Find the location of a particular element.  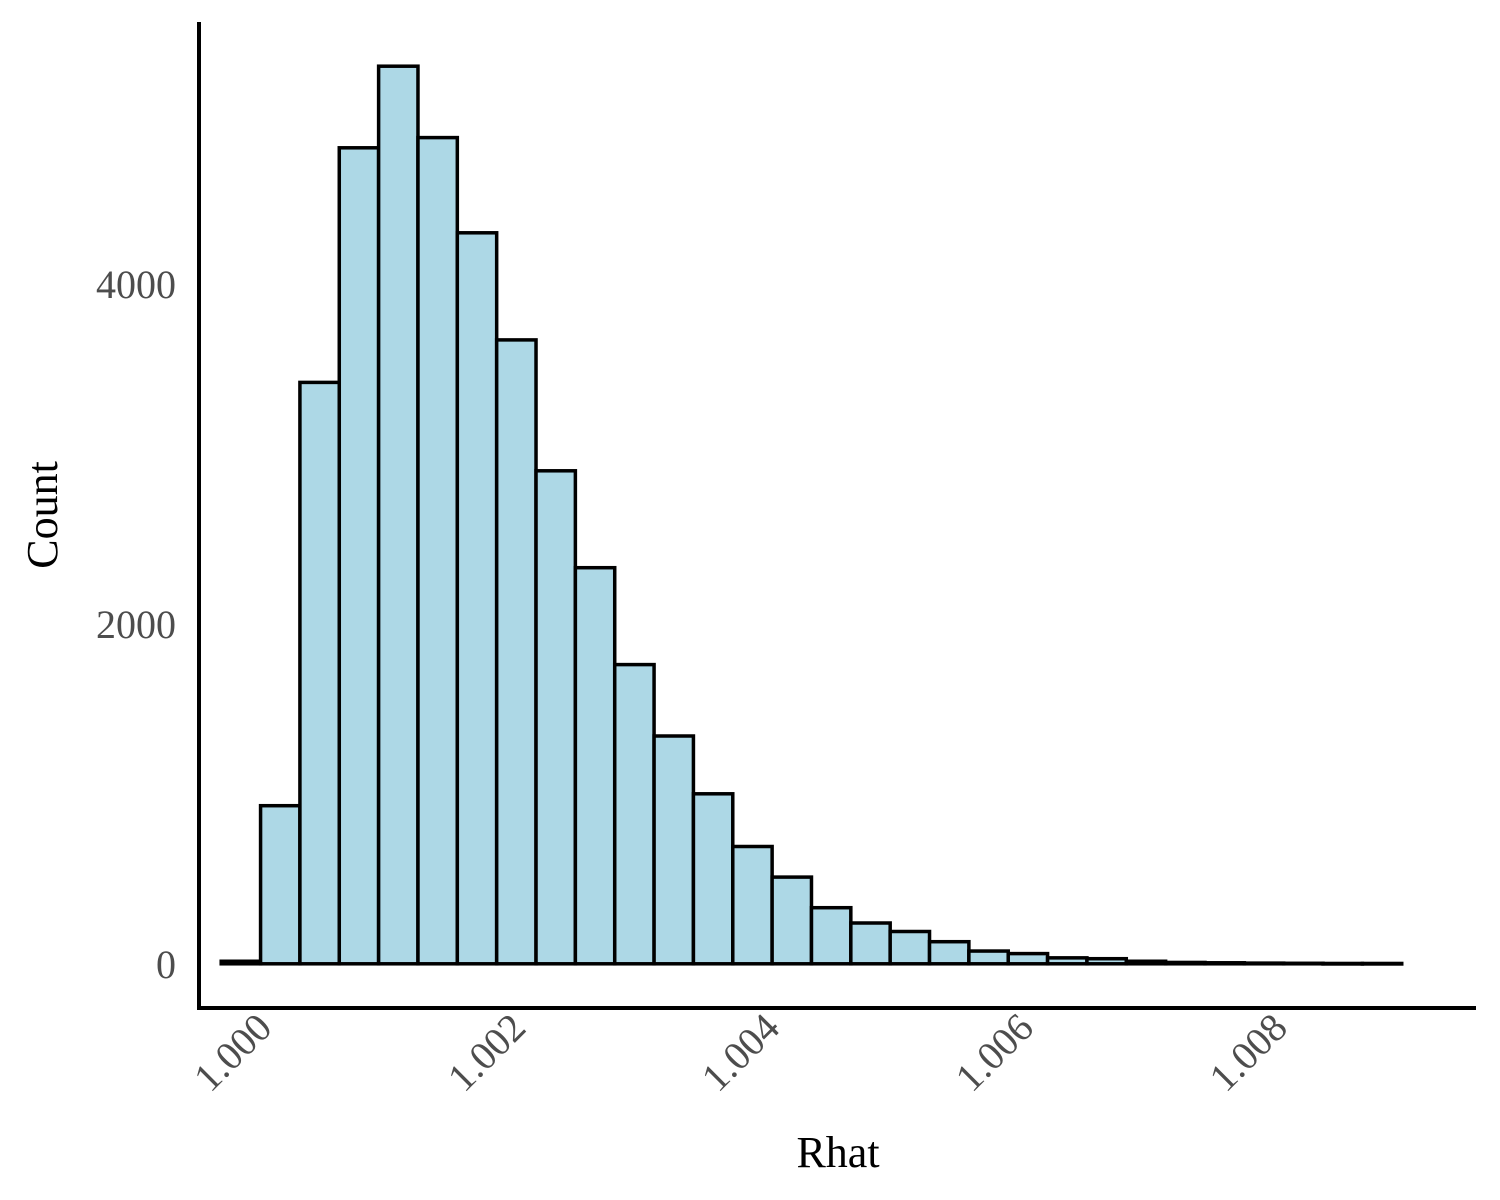

x-tick-labels: 1.000 1.002 1.004 1.006 1.008 is located at coordinates (740, 1052).